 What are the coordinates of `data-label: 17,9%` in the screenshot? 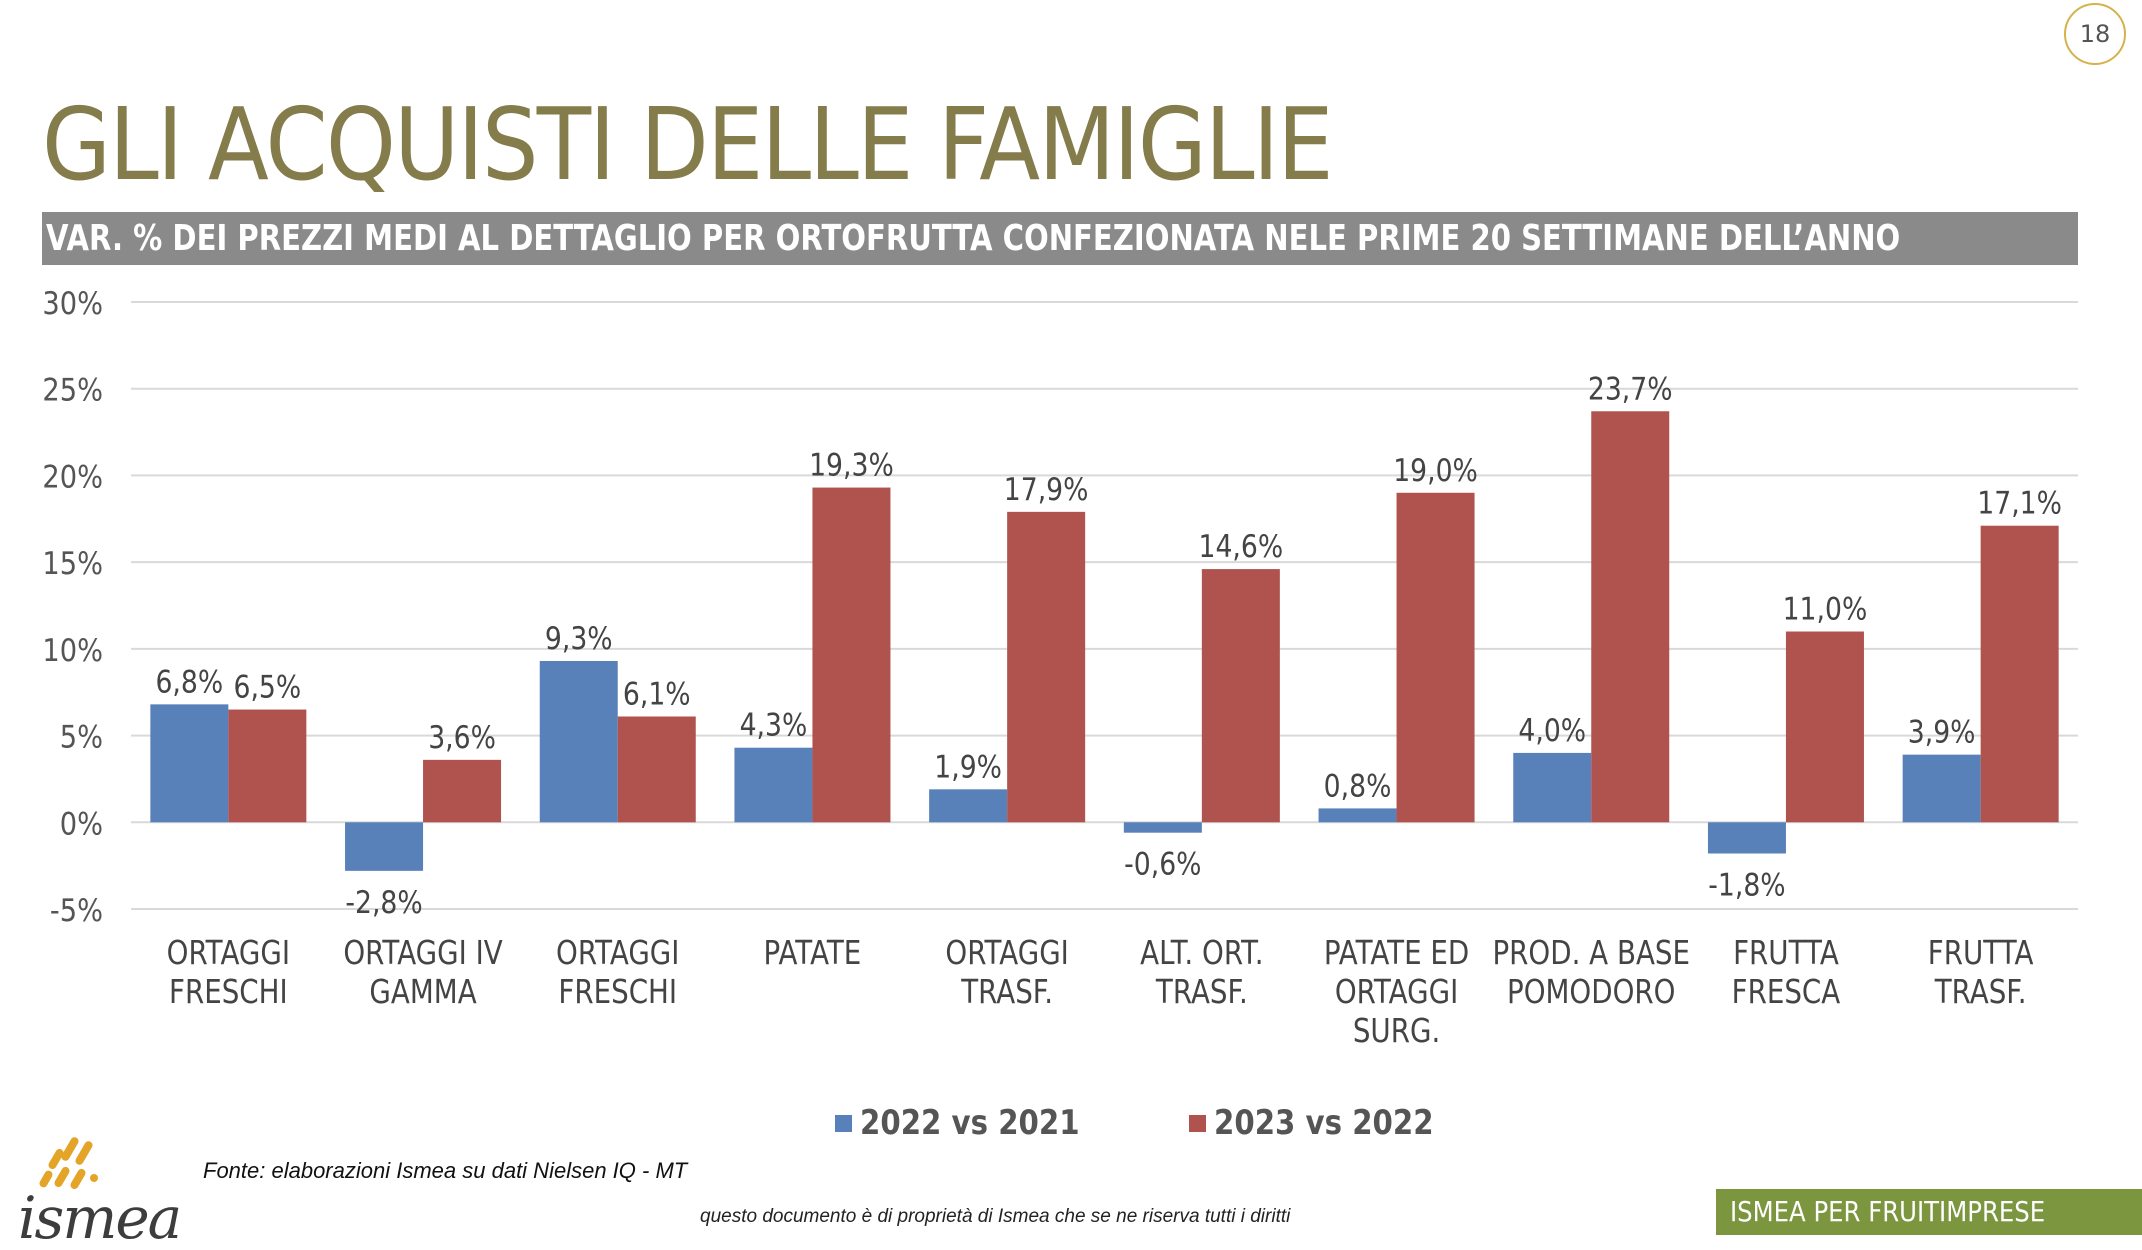 It's located at (1046, 489).